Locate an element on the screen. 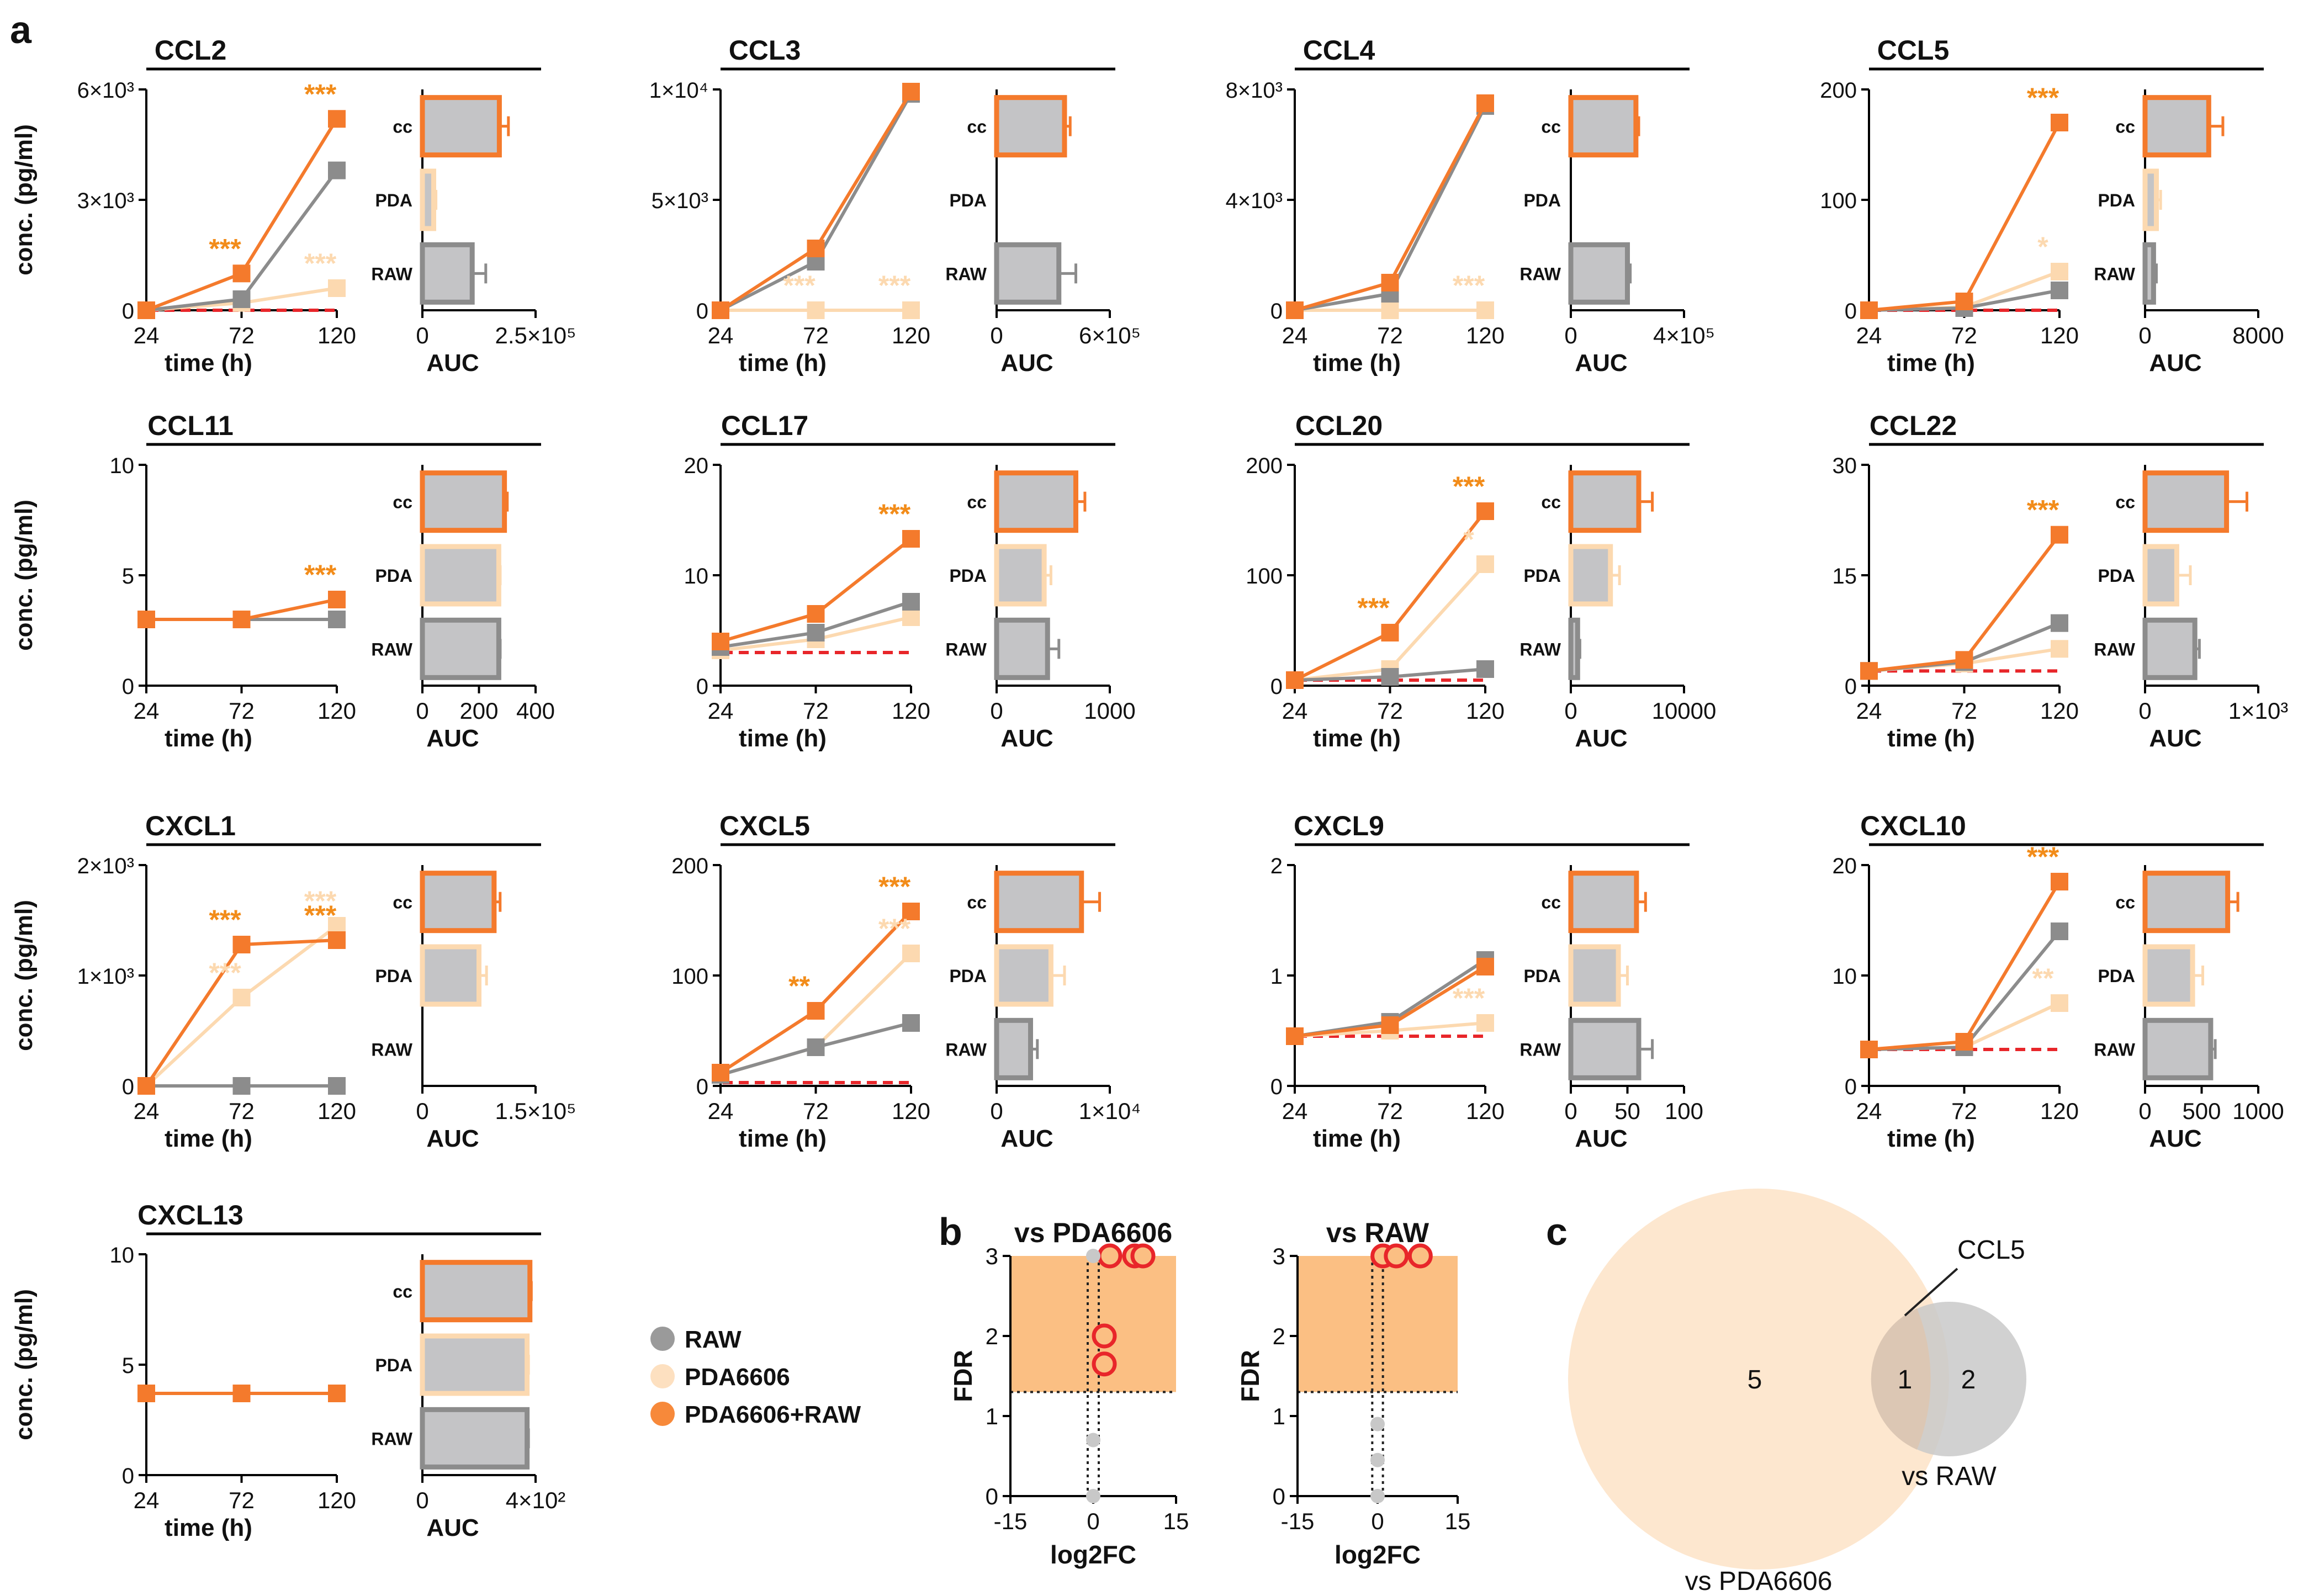 This screenshot has height=1596, width=2298. chart-ccl17-auc-xtick-label: 1000 is located at coordinates (1109, 711).